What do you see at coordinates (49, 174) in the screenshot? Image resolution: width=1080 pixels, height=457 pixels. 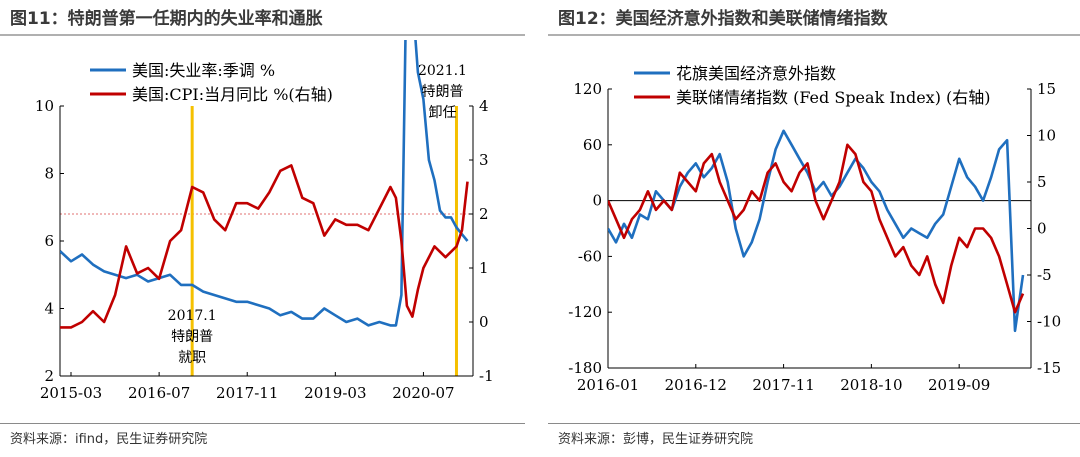 I see `y-left-tick-label: 8` at bounding box center [49, 174].